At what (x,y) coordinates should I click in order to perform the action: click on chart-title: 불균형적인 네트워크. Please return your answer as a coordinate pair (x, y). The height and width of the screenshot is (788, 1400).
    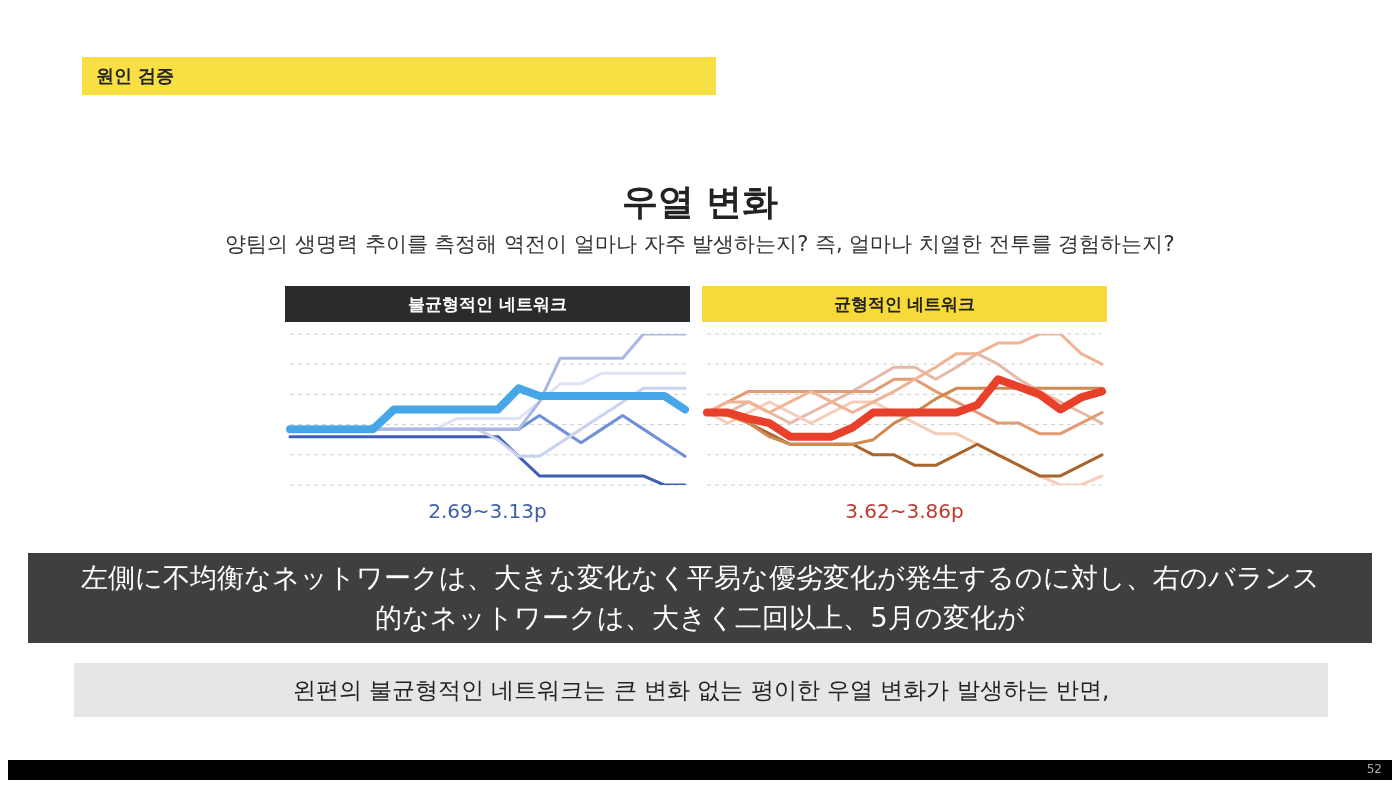
    Looking at the image, I should click on (487, 304).